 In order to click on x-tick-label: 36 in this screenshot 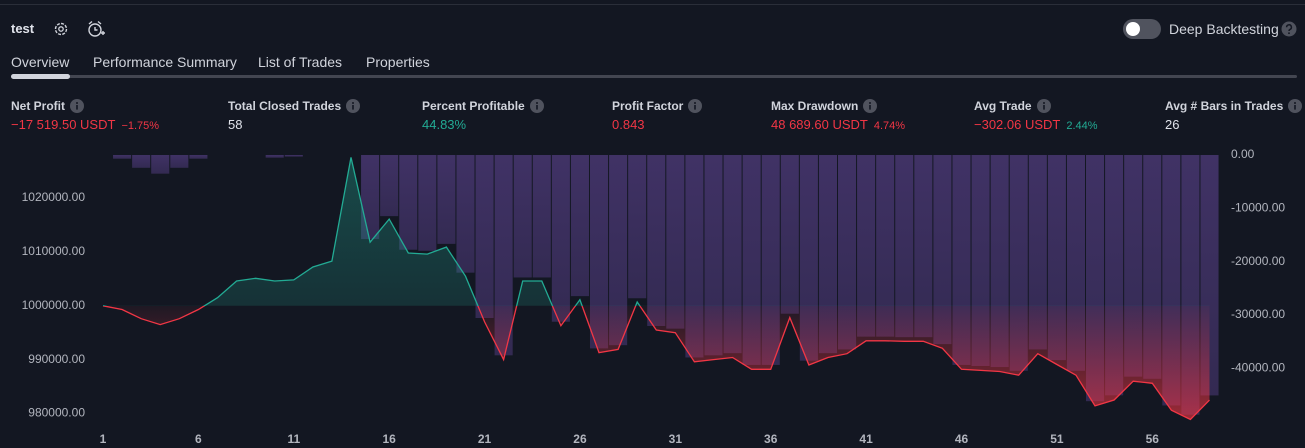, I will do `click(771, 439)`.